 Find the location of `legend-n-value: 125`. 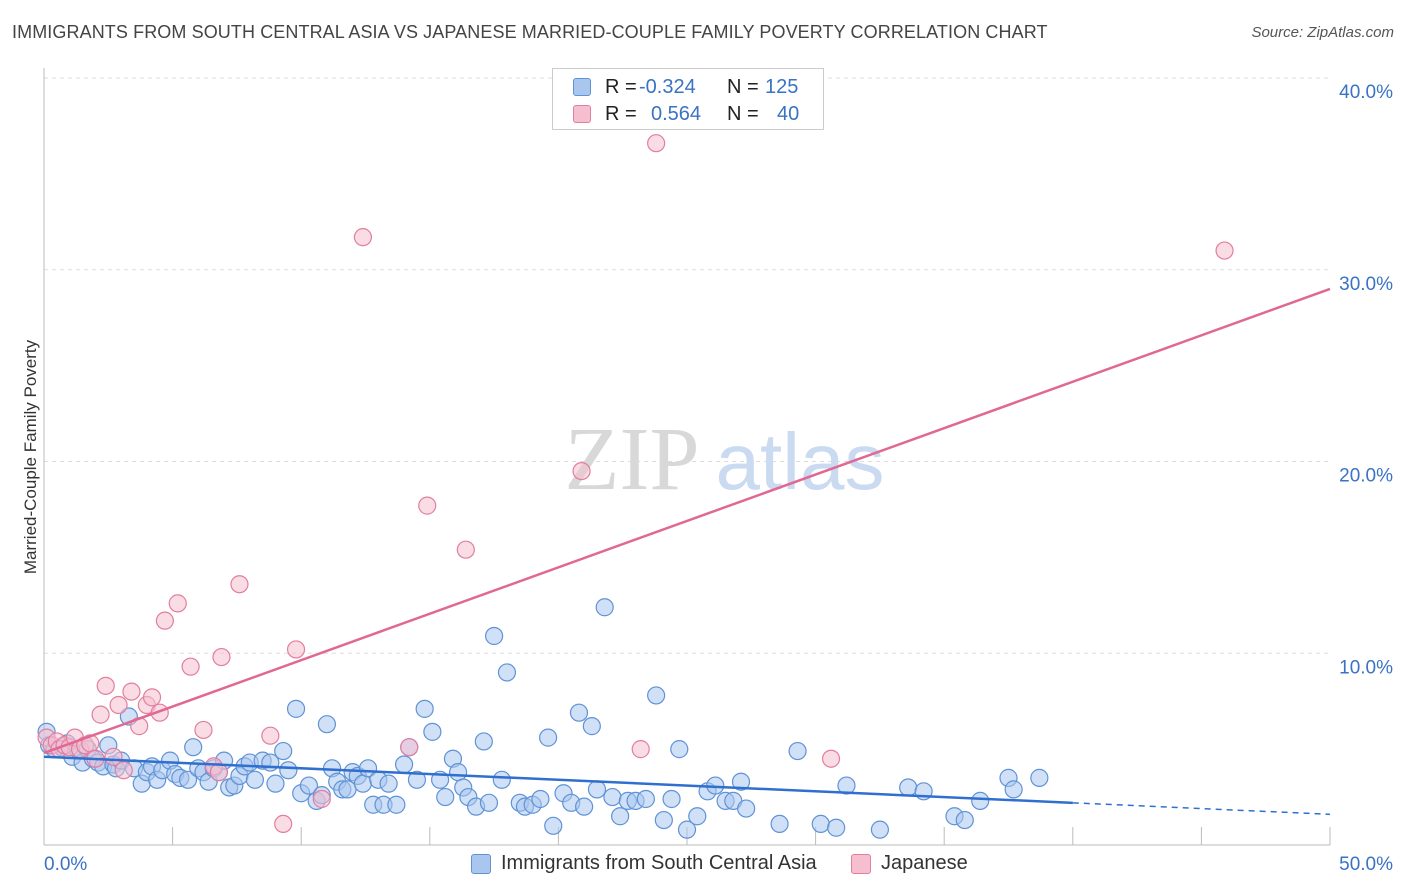

legend-n-value: 125 is located at coordinates (782, 86).